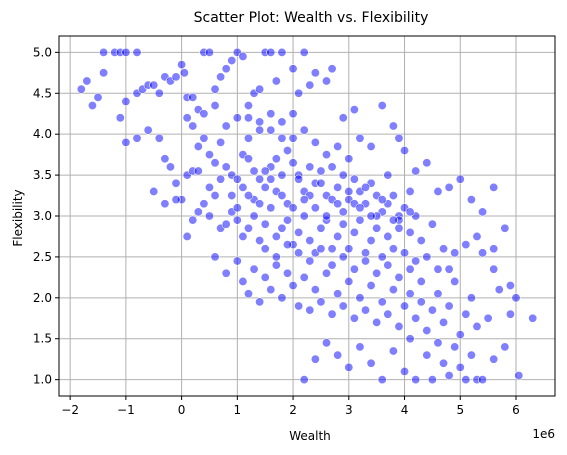  What do you see at coordinates (310, 436) in the screenshot?
I see `x-axis-label: Wealth` at bounding box center [310, 436].